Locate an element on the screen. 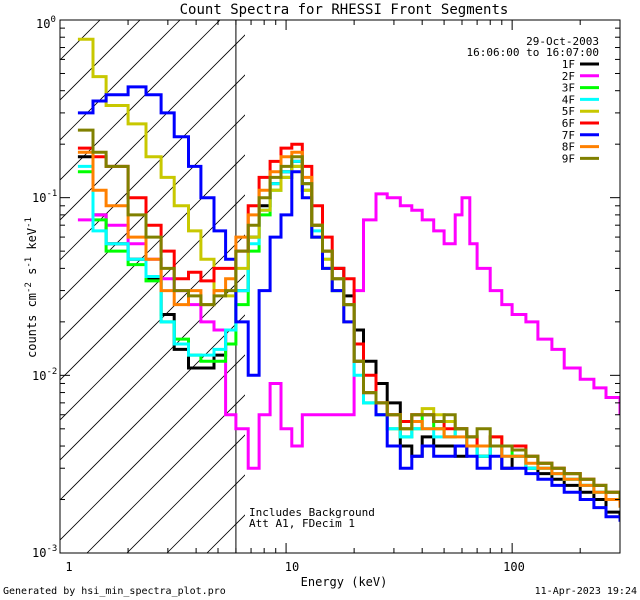  footer-timestamp: 11-Apr-2023 19:24 is located at coordinates (586, 591).